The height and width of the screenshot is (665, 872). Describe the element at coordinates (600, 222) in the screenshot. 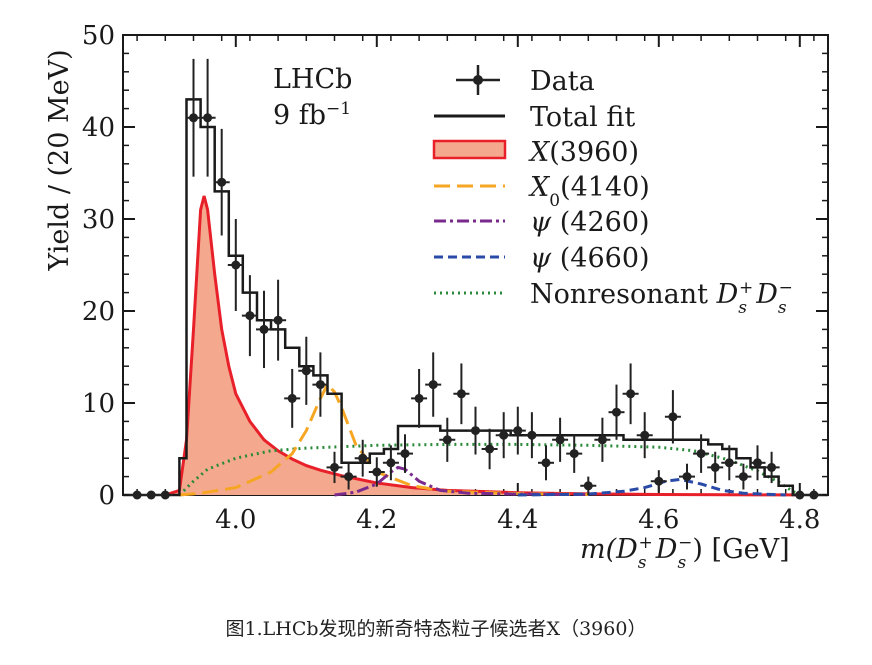

I see `legend-psi4260-mass: (4260)` at that location.